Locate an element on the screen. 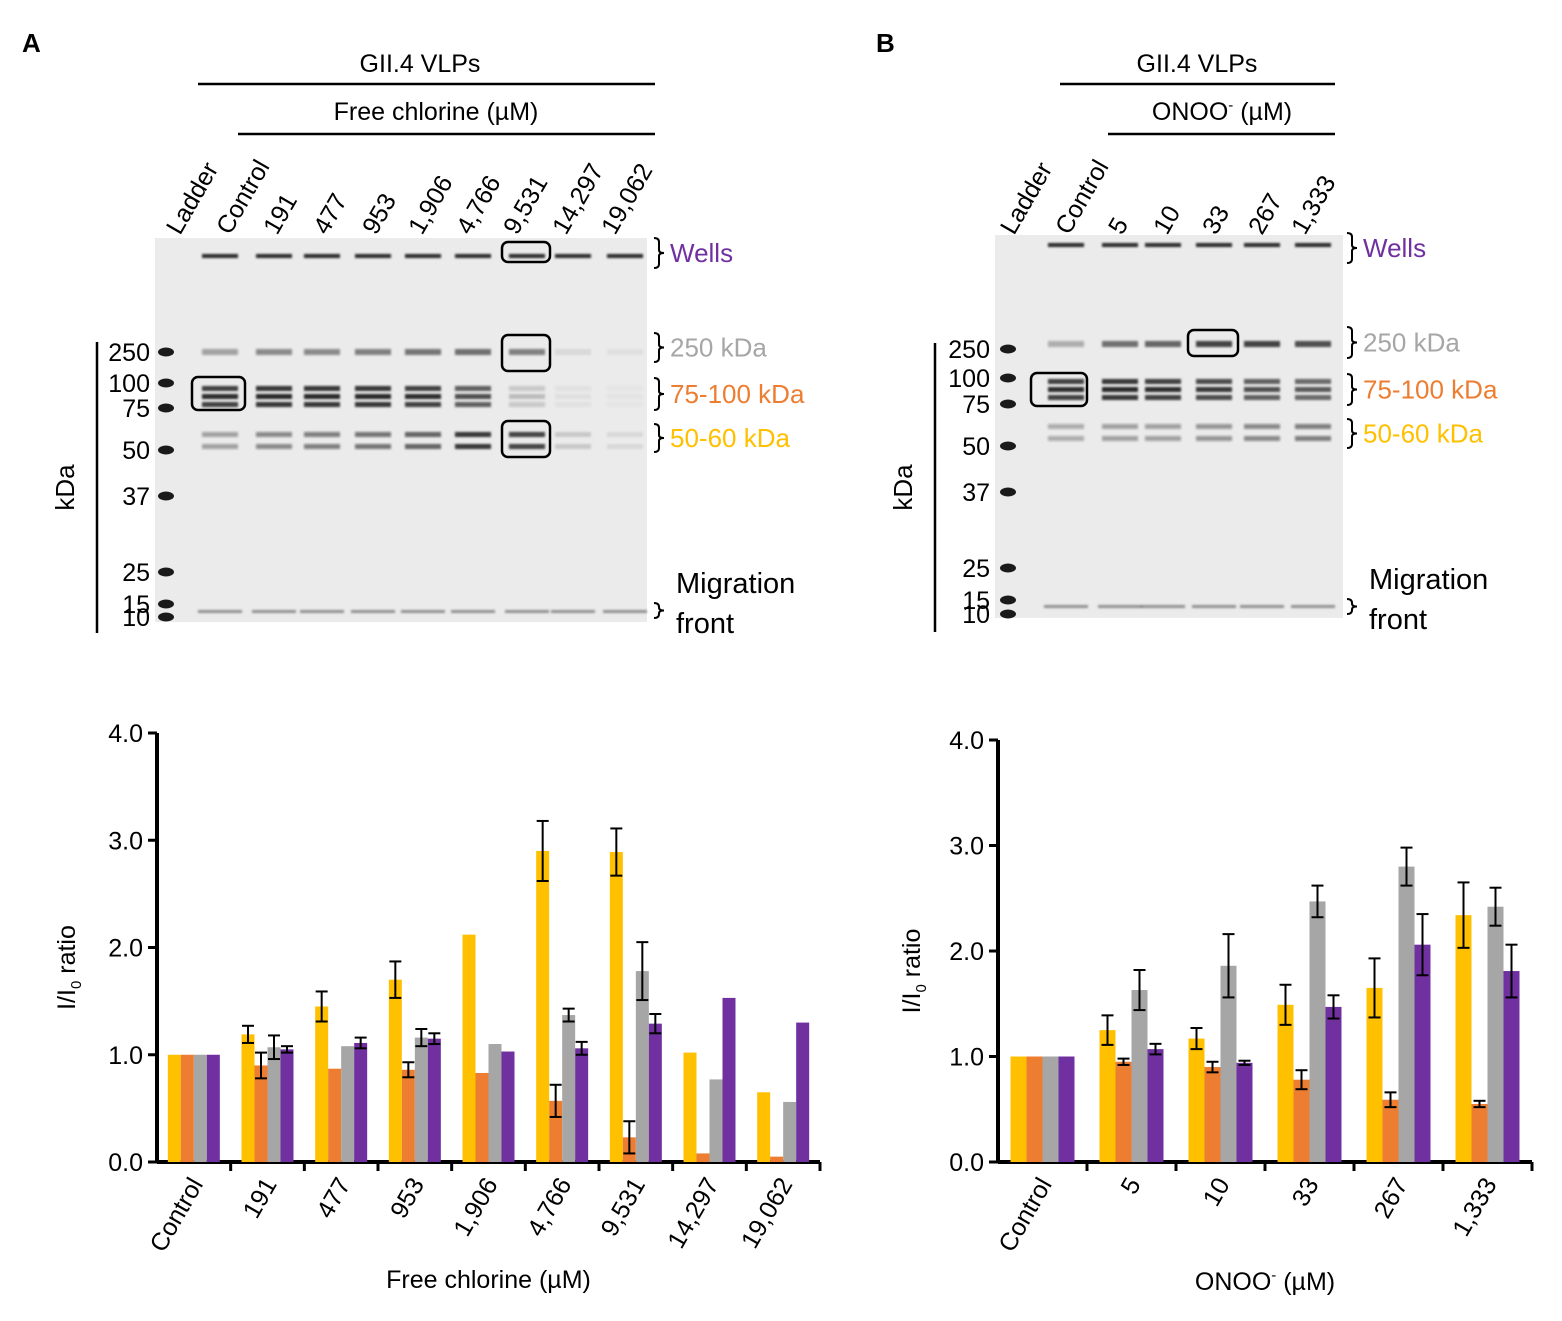  x-tick-label: 5 is located at coordinates (1130, 1186).